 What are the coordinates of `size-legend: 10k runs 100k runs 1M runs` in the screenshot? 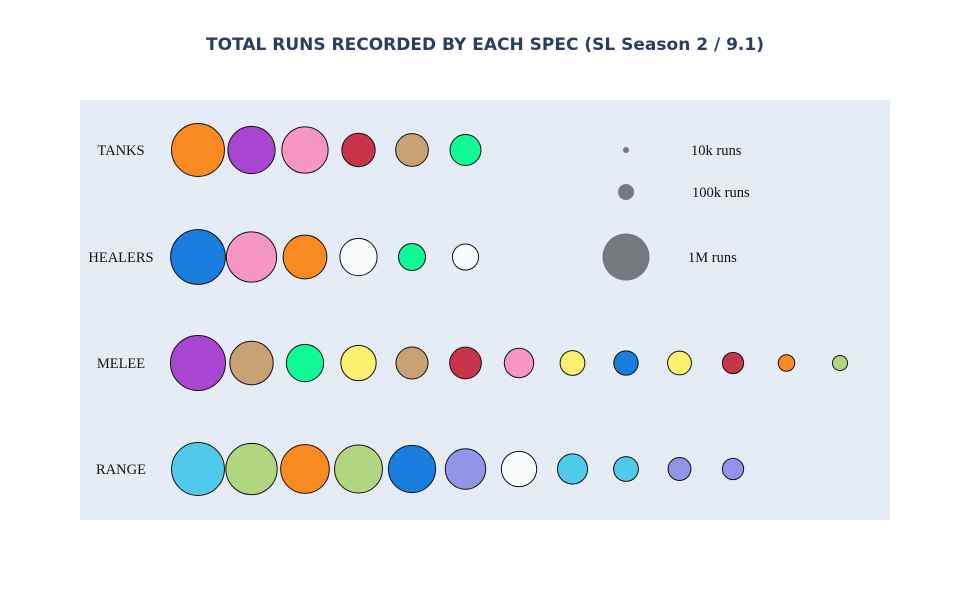 It's located at (676, 212).